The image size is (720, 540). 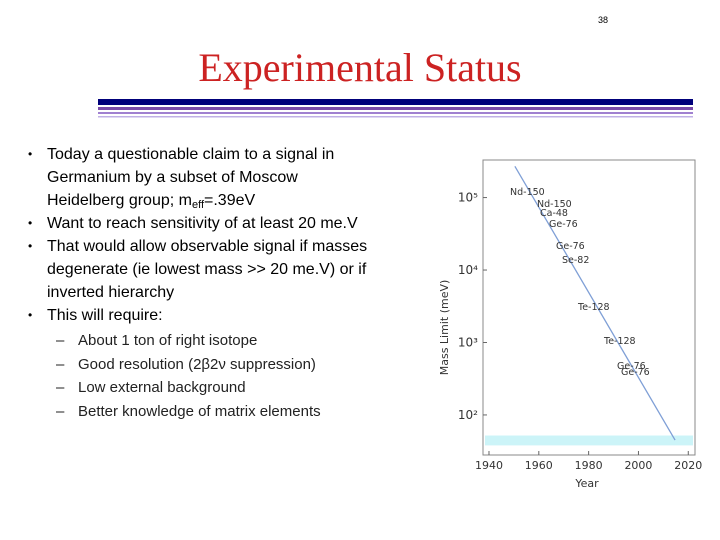 What do you see at coordinates (489, 465) in the screenshot?
I see `x-tick-label: 1940` at bounding box center [489, 465].